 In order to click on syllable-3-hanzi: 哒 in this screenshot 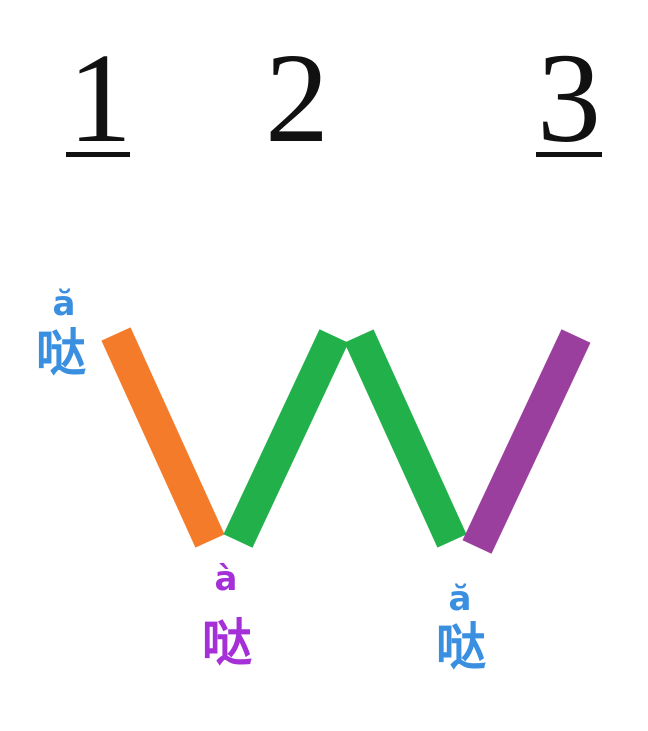, I will do `click(461, 647)`.